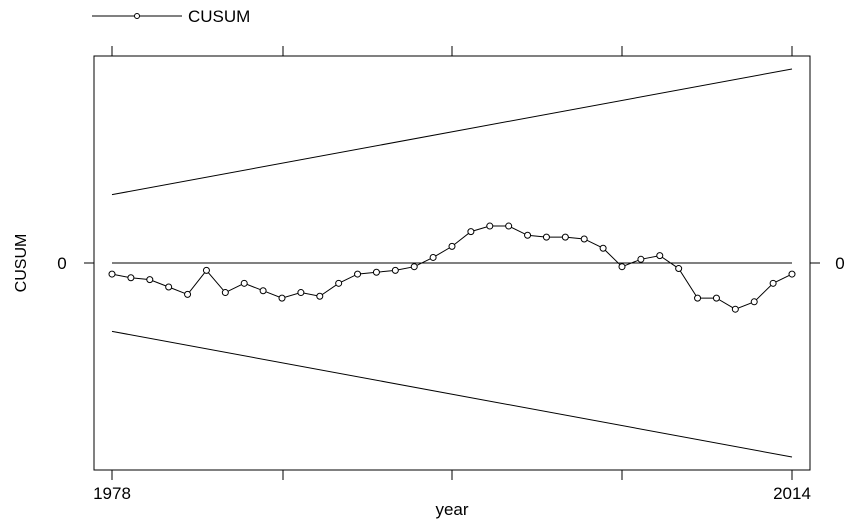  What do you see at coordinates (792, 493) in the screenshot?
I see `x-tick-label-end: 2014` at bounding box center [792, 493].